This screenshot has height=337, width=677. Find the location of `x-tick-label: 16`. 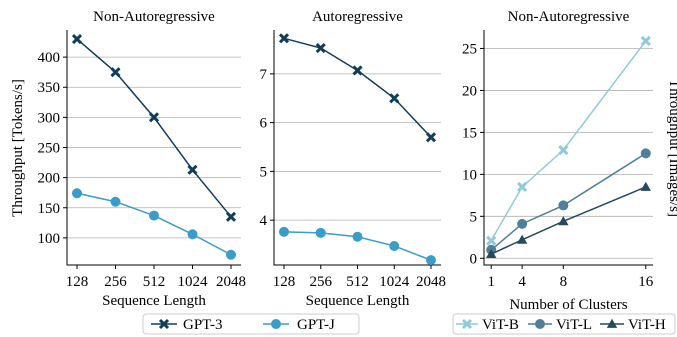

x-tick-label: 16 is located at coordinates (646, 282).